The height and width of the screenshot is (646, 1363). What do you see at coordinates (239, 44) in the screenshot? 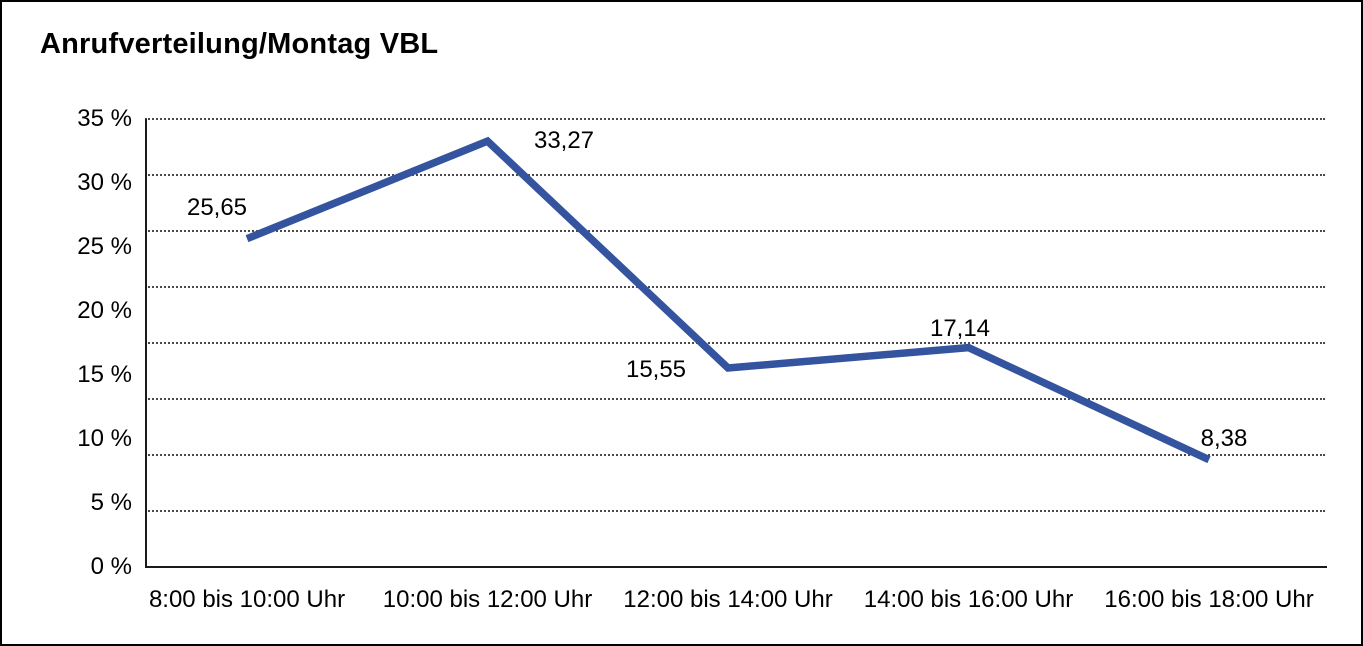
I see `chart-title: Anrufverteilung/Montag VBL` at bounding box center [239, 44].